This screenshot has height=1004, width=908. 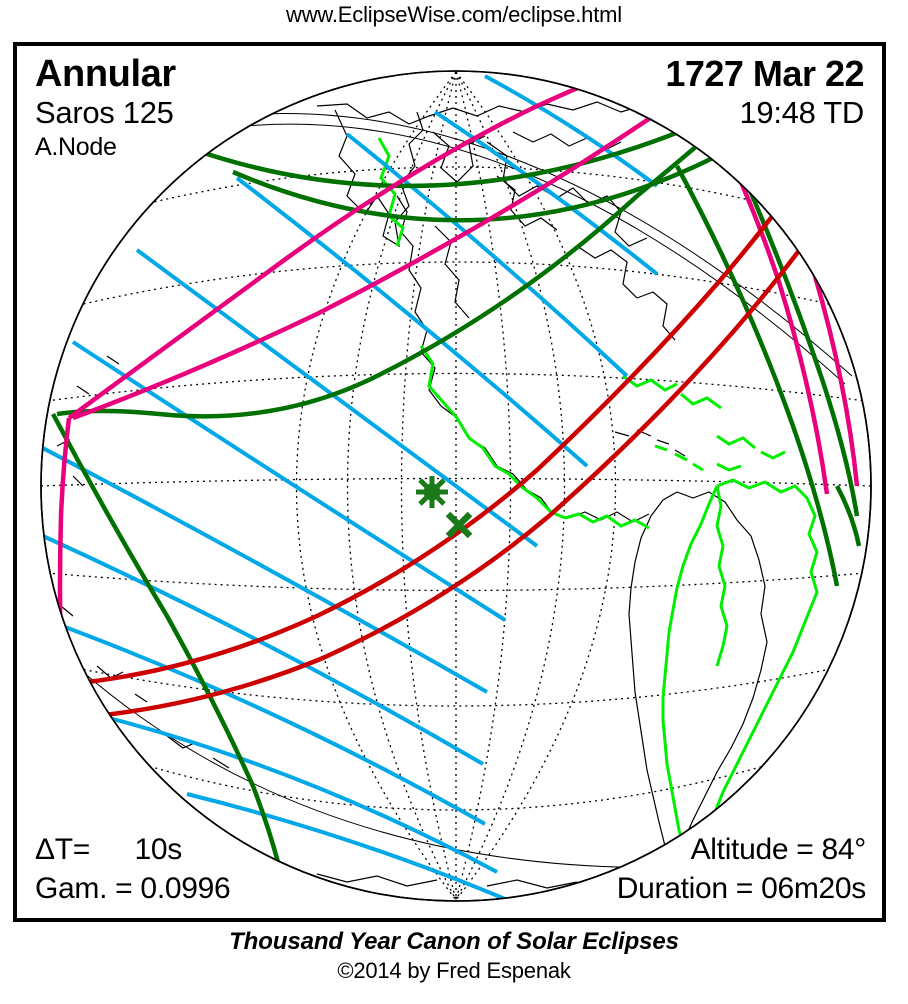 I want to click on saros-series-label: Saros 125, so click(x=104, y=113).